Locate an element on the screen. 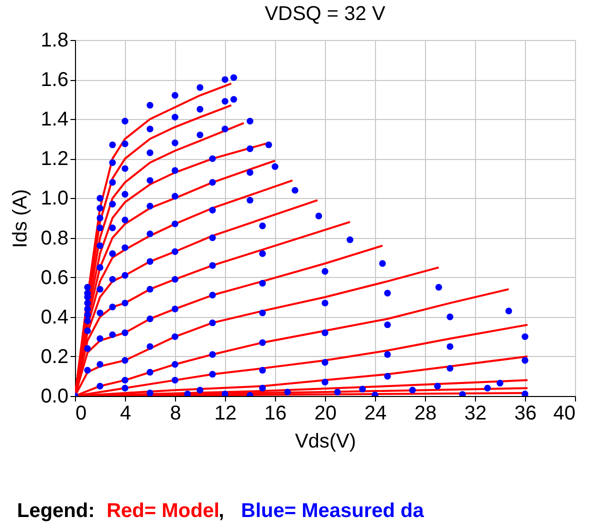  y-tick-label: 1.6 is located at coordinates (54, 80).